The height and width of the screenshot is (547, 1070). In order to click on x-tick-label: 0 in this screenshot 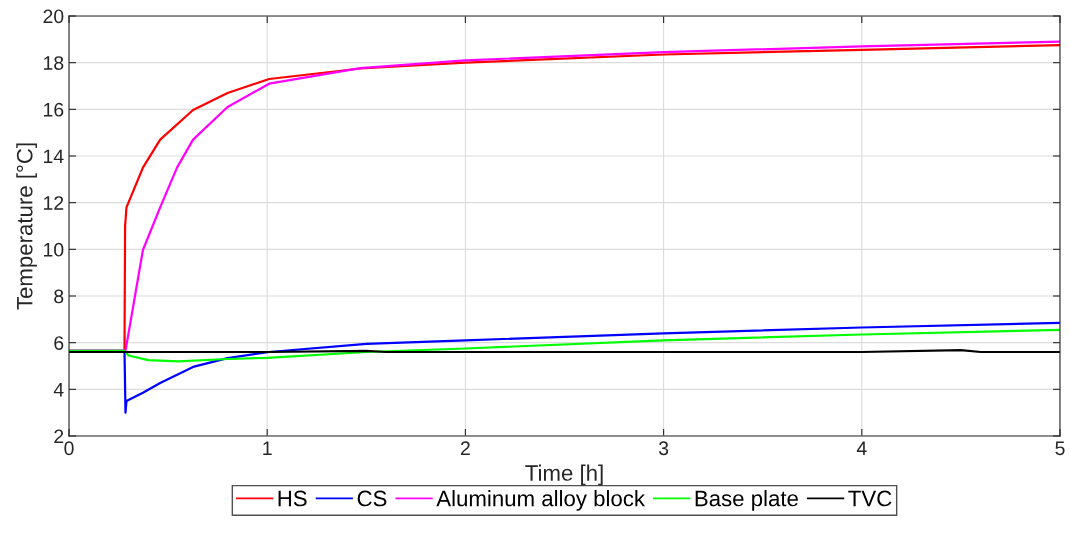, I will do `click(69, 448)`.